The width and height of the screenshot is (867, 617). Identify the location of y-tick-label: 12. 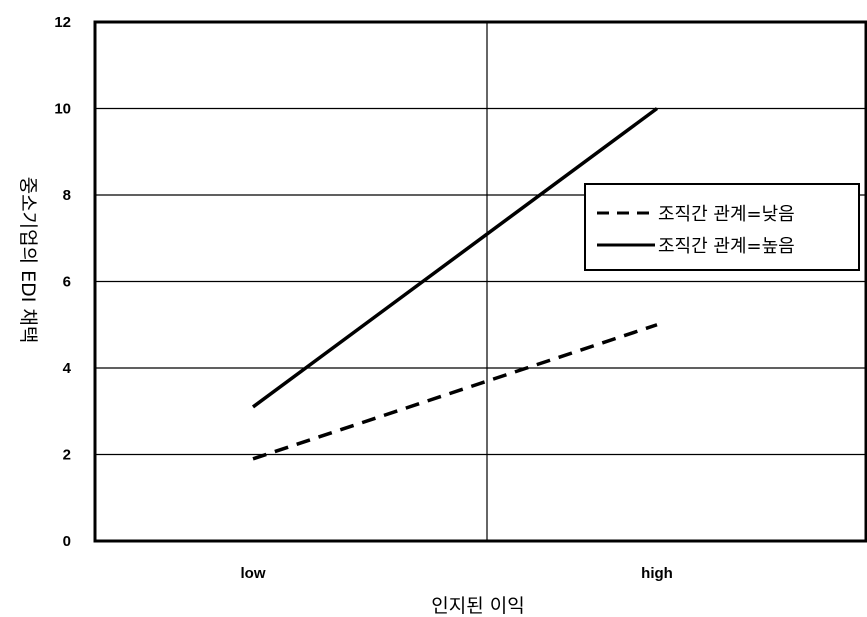
(62, 22).